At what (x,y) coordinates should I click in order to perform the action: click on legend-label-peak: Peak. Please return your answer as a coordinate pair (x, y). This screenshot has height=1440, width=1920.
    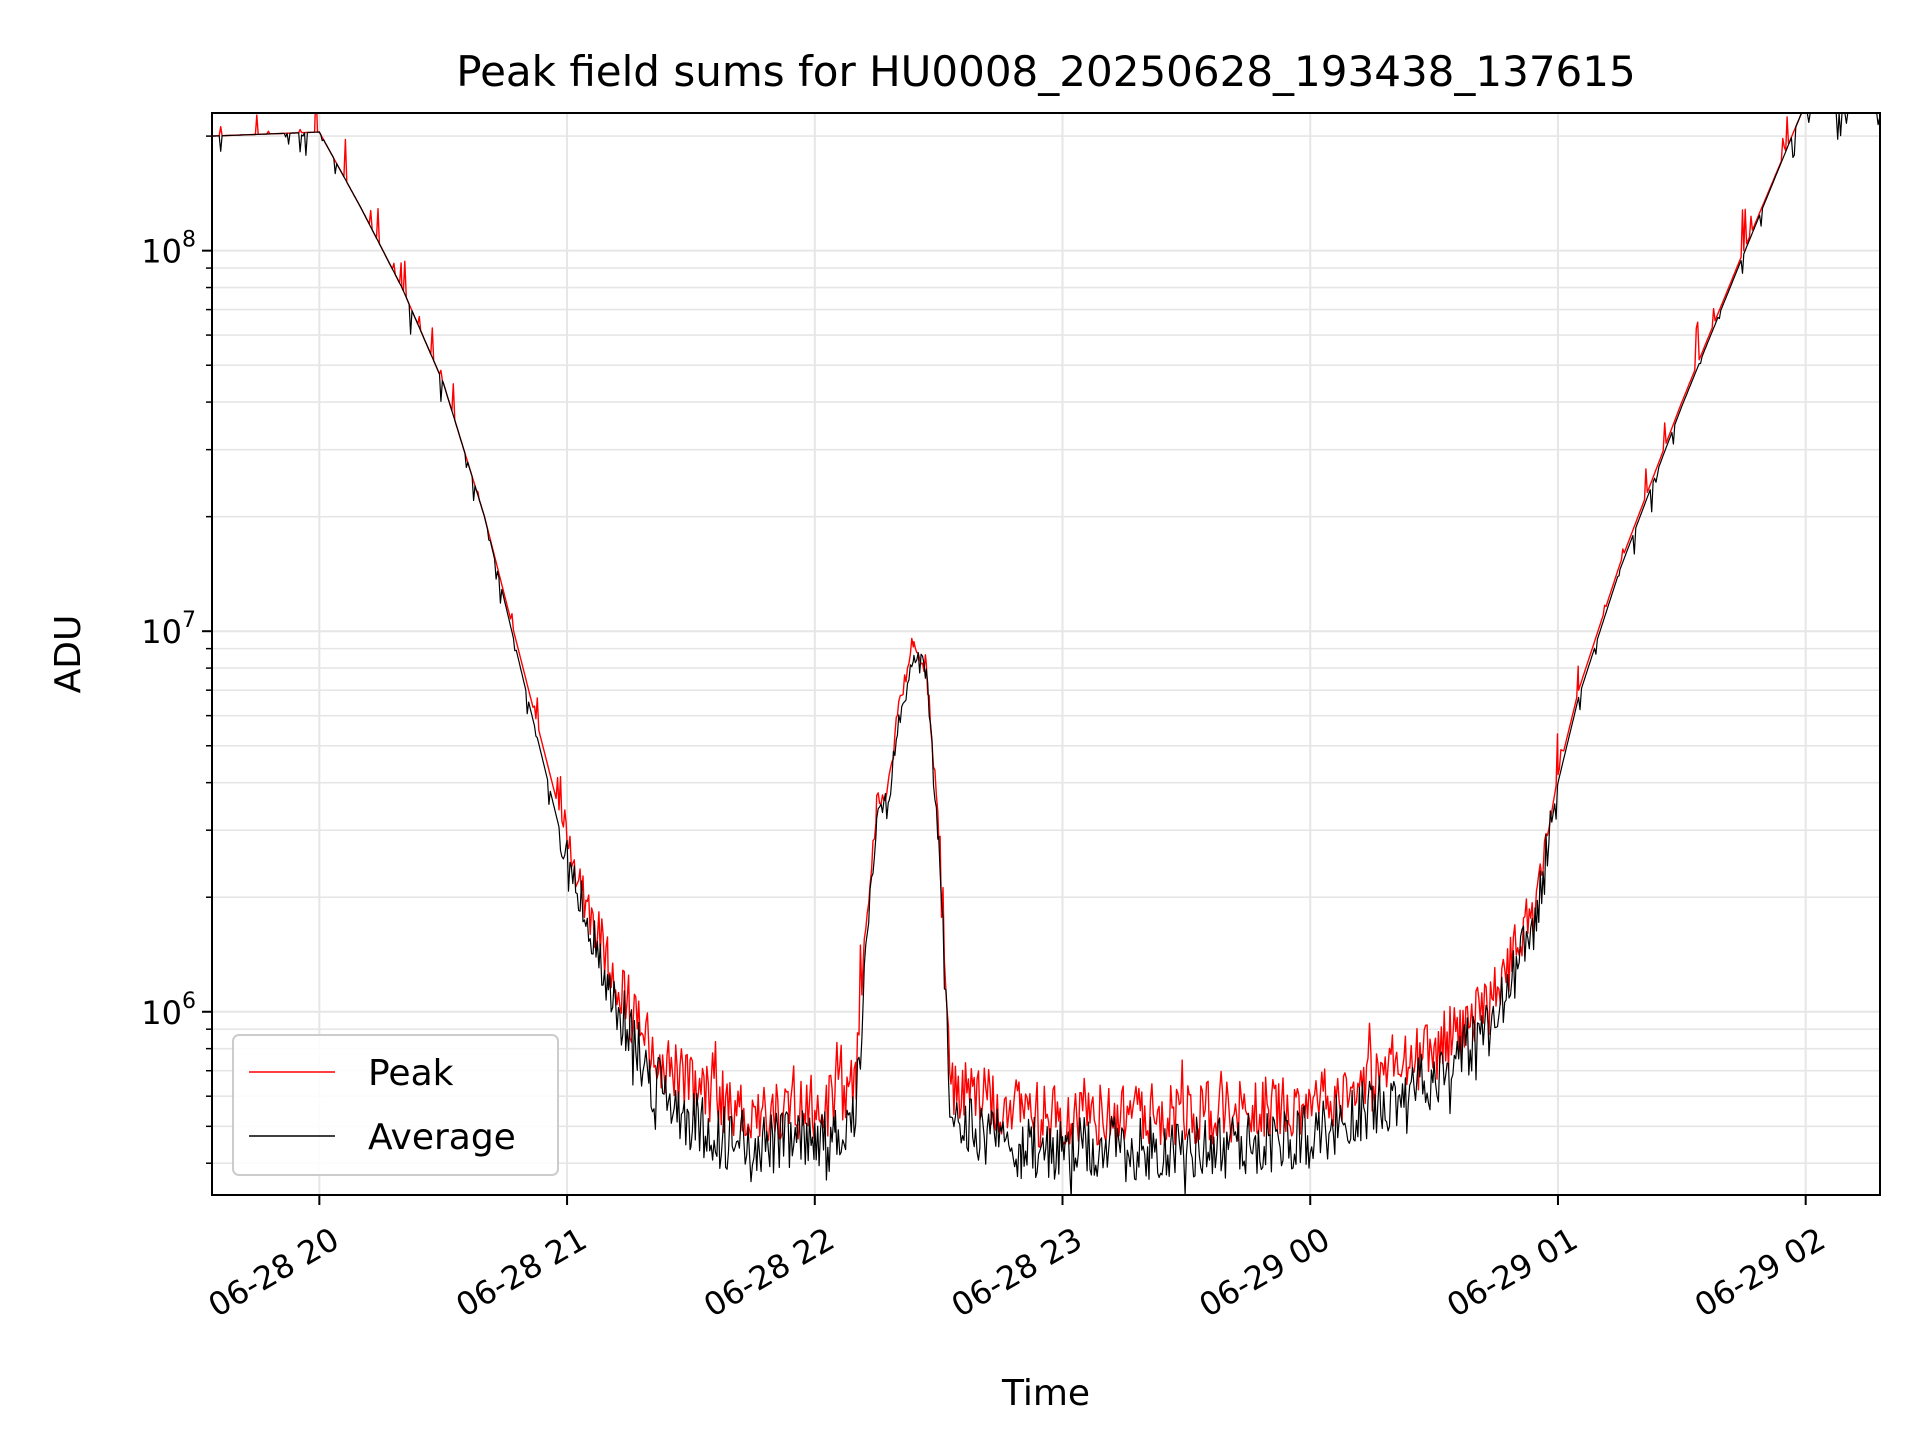
    Looking at the image, I should click on (411, 1073).